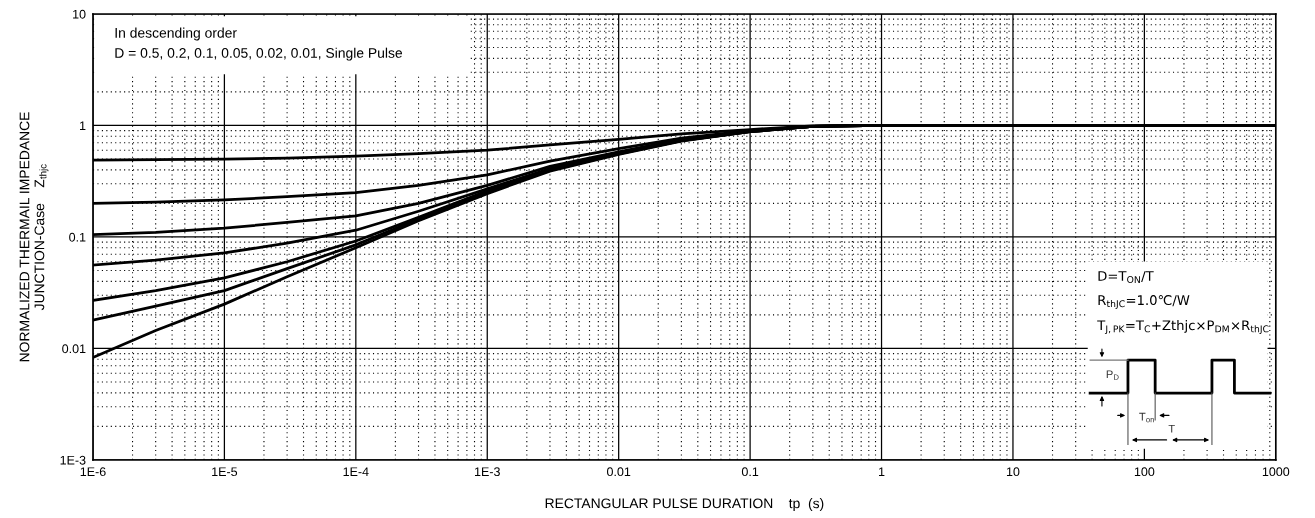 The width and height of the screenshot is (1315, 518). Describe the element at coordinates (1126, 277) in the screenshot. I see `annotation: D=T$_{ON}$/T` at that location.